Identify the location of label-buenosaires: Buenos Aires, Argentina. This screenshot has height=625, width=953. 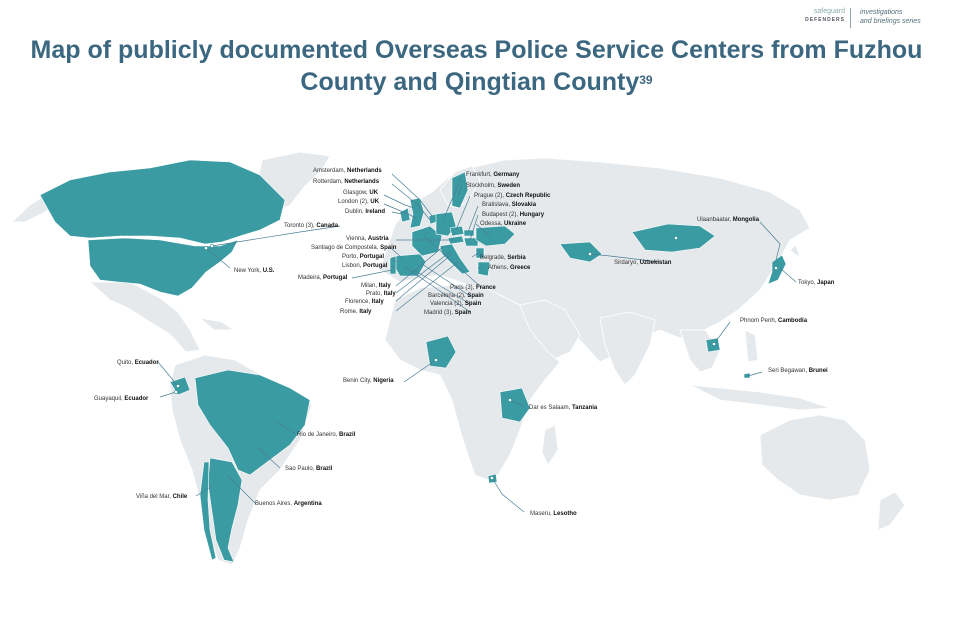
(288, 504).